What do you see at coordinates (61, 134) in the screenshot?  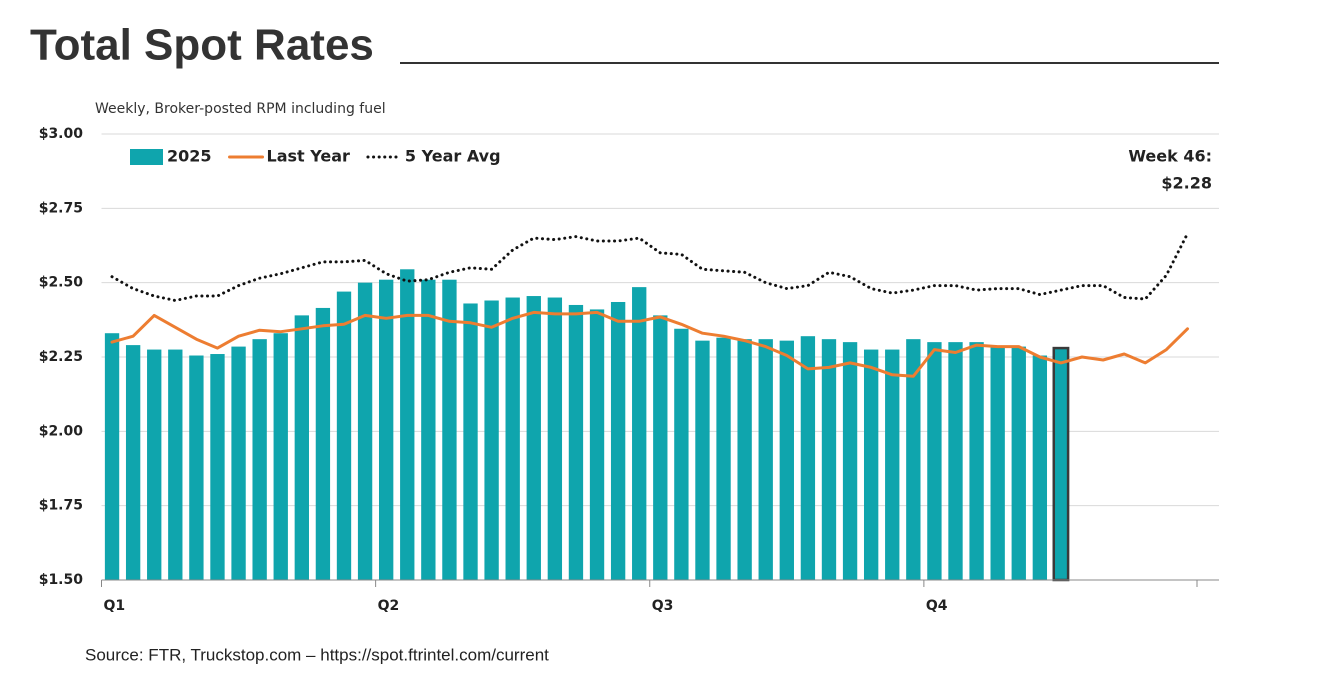 I see `y-tick-label: $3.00` at bounding box center [61, 134].